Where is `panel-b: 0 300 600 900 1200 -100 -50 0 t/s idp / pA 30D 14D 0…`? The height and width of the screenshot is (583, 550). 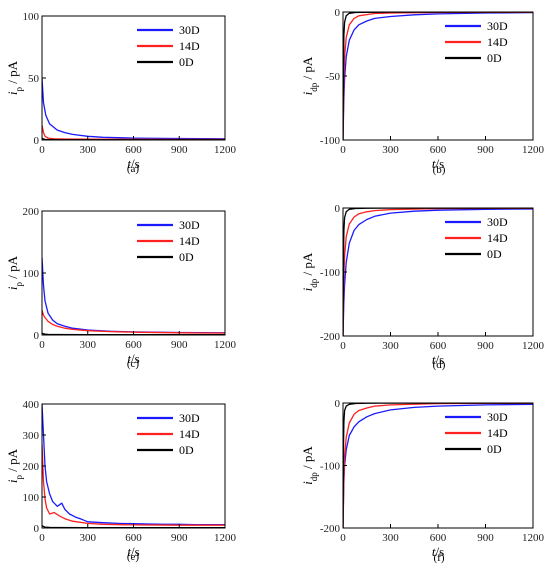
panel-b: 0 300 600 900 1200 -100 -50 0 t/s idp / pA 30D 14D 0… is located at coordinates (422, 91).